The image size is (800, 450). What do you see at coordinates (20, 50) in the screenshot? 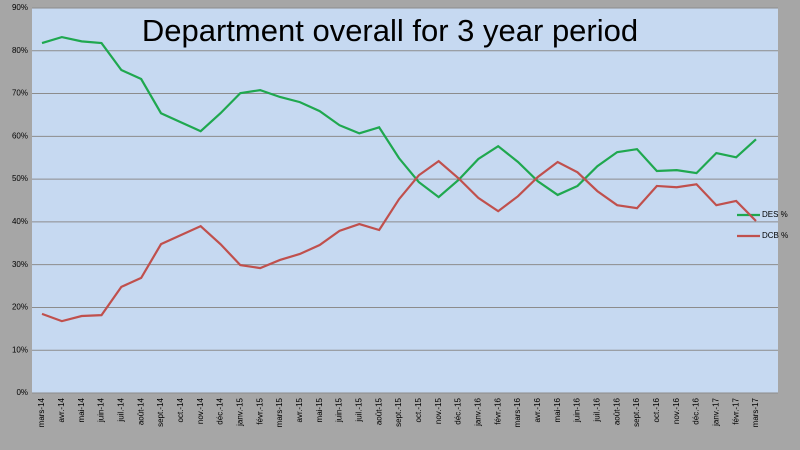
I see `y-tick-label: 80%` at bounding box center [20, 50].